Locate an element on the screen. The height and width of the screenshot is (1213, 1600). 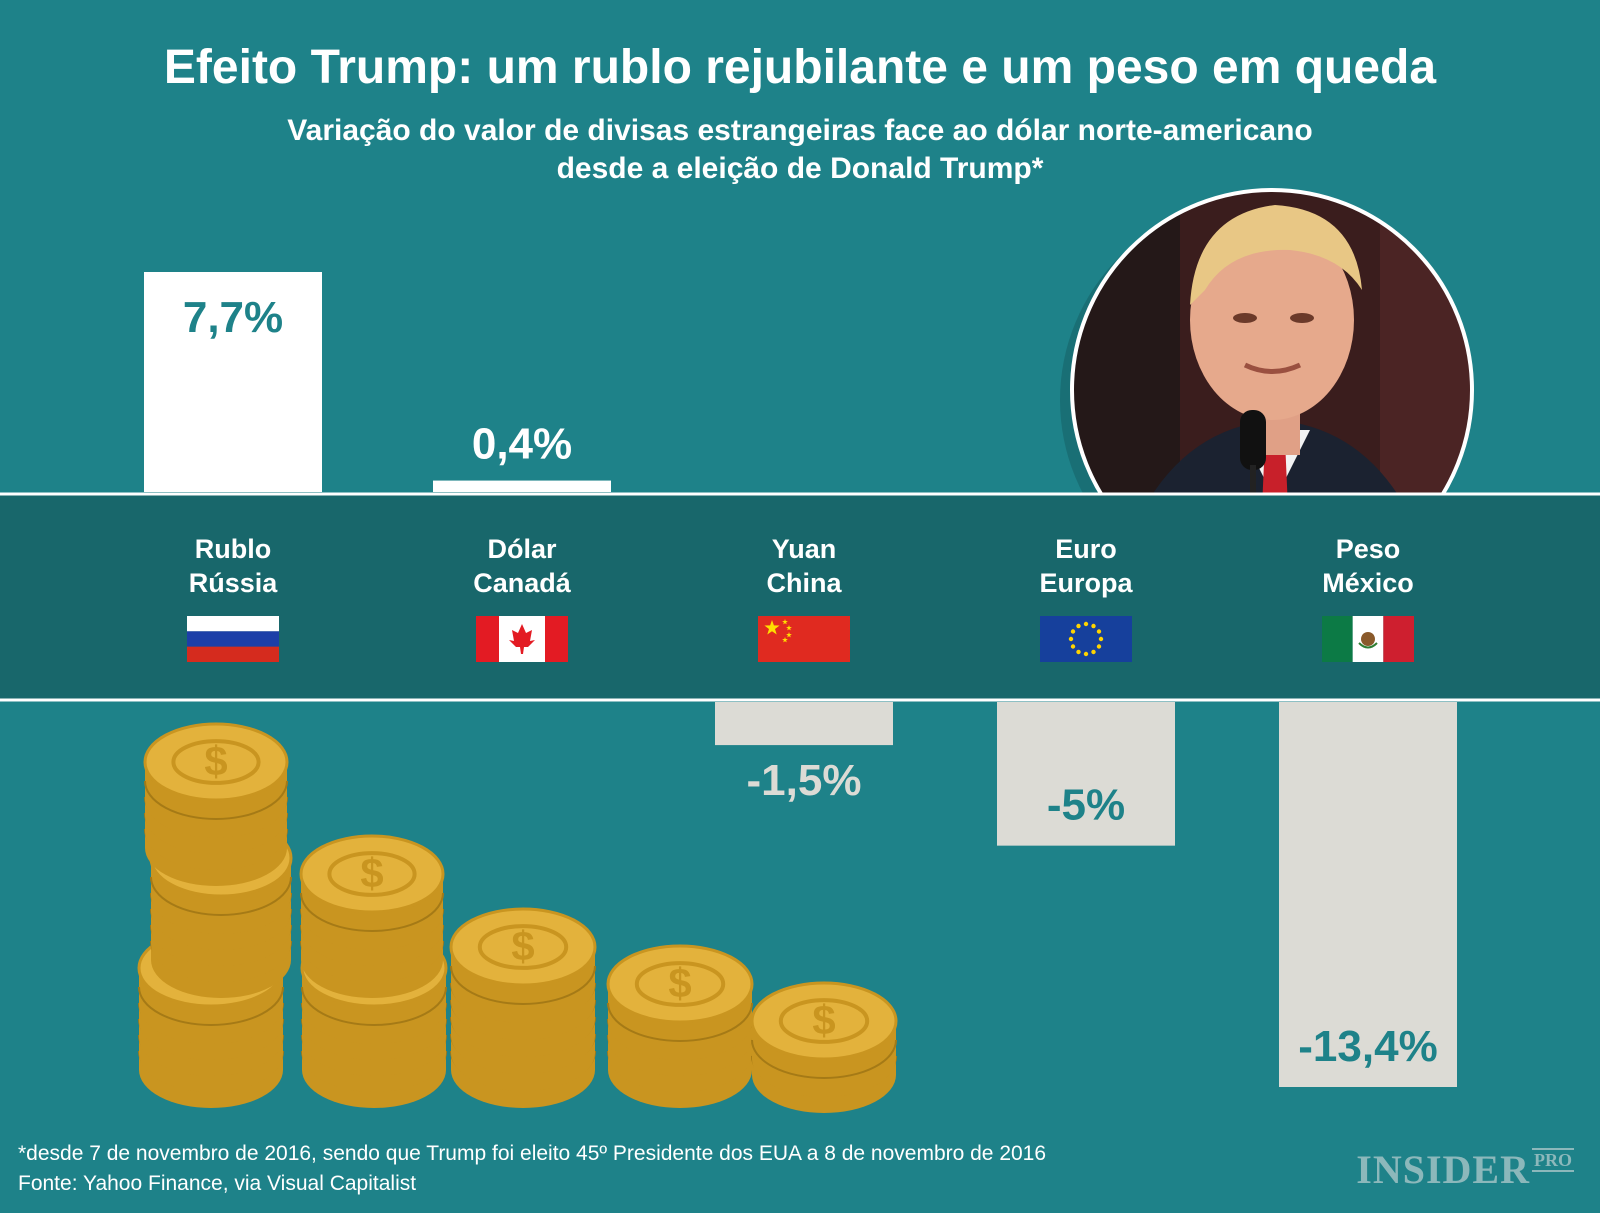
canada-flag-icon is located at coordinates (522, 639).